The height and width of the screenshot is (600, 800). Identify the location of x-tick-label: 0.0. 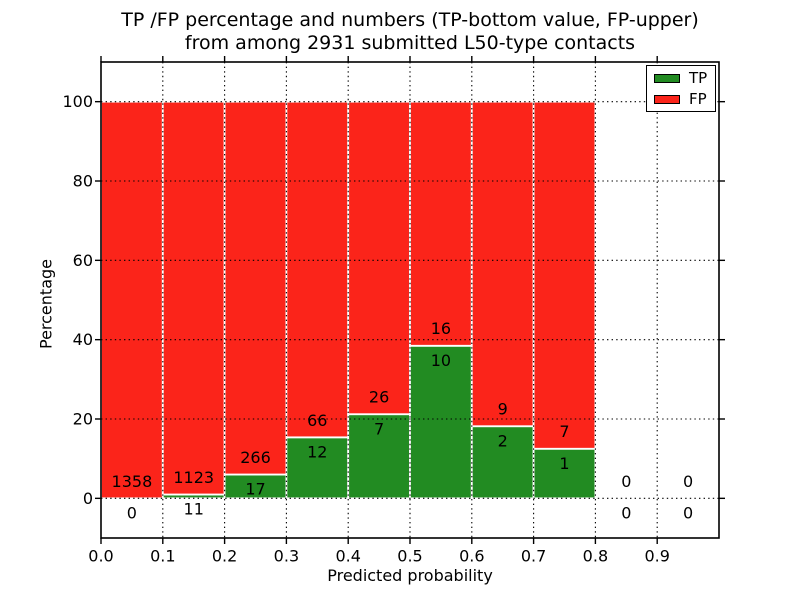
(100, 556).